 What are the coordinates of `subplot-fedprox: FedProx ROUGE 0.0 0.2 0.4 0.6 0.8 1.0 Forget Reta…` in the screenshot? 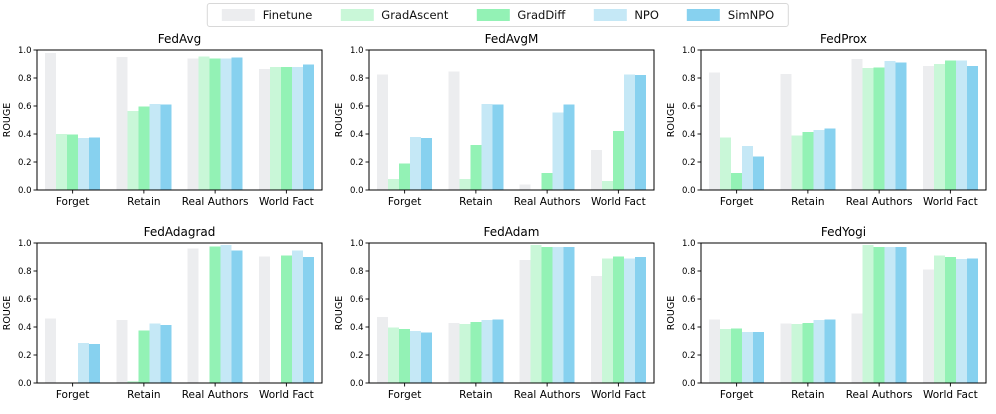 It's located at (826, 120).